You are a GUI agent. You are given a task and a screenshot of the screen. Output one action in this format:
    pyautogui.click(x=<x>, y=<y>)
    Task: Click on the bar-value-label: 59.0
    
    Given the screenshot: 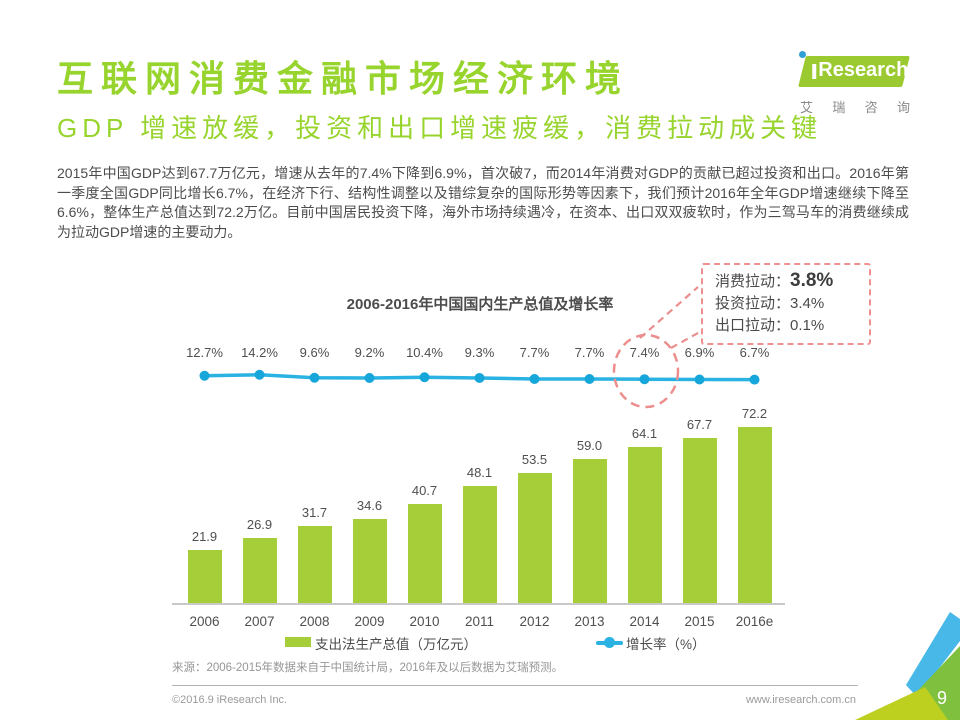 What is the action you would take?
    pyautogui.click(x=589, y=446)
    